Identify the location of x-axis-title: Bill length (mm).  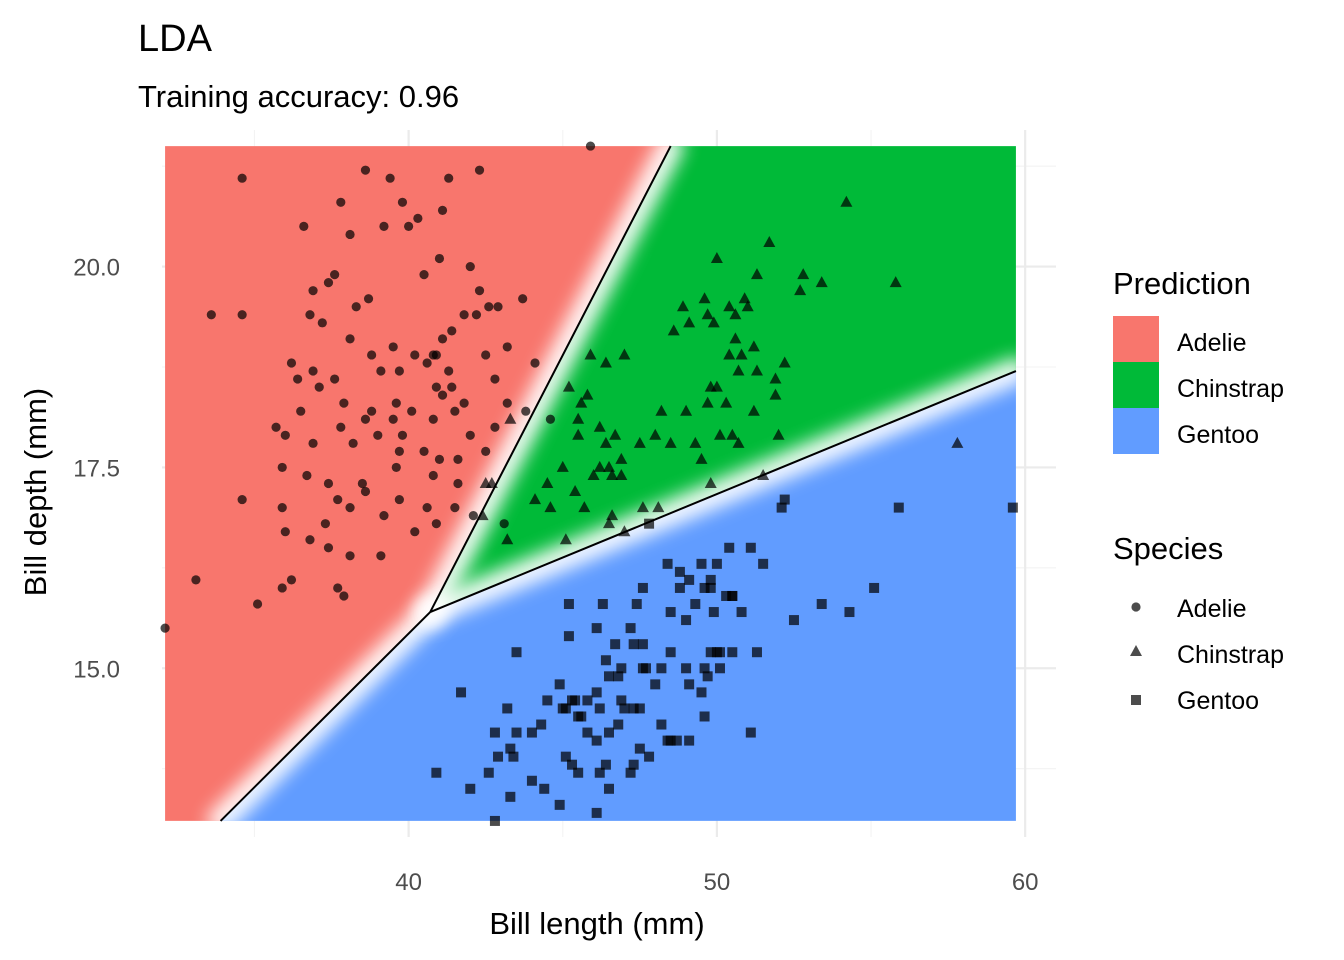
(596, 923).